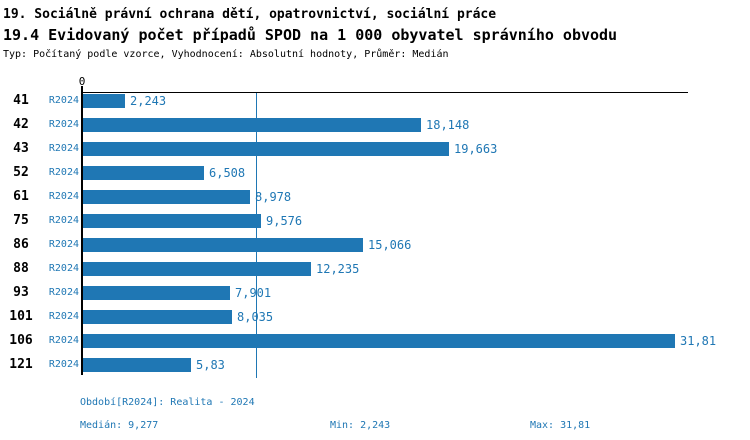 The height and width of the screenshot is (440, 750). What do you see at coordinates (82, 81) in the screenshot?
I see `x-axis-zero-label: 0` at bounding box center [82, 81].